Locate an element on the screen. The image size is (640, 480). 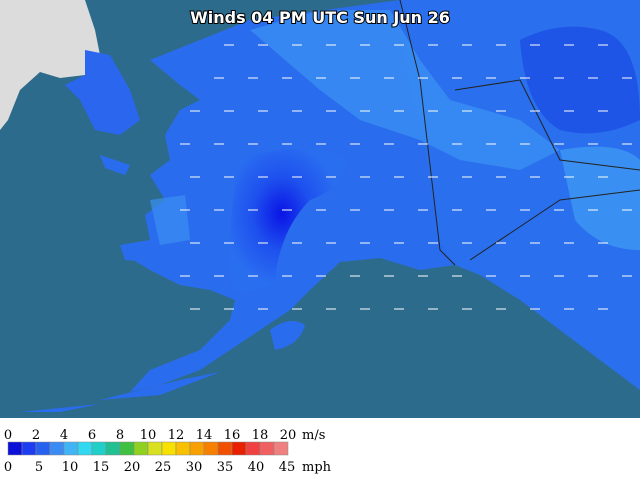
ms-label: 8 is located at coordinates (120, 435).